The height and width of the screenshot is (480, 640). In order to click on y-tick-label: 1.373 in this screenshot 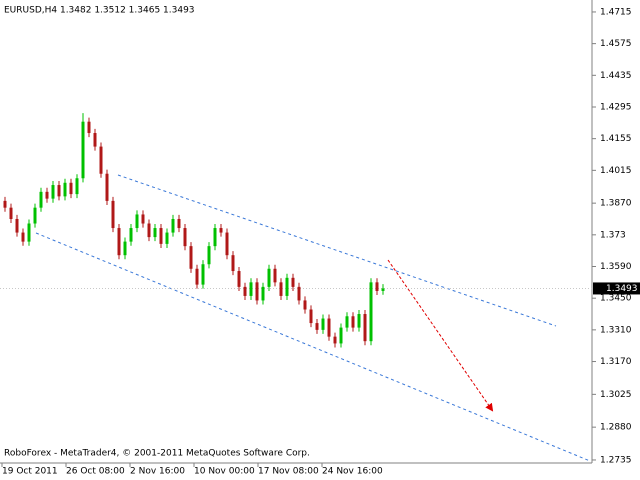, I will do `click(613, 235)`.